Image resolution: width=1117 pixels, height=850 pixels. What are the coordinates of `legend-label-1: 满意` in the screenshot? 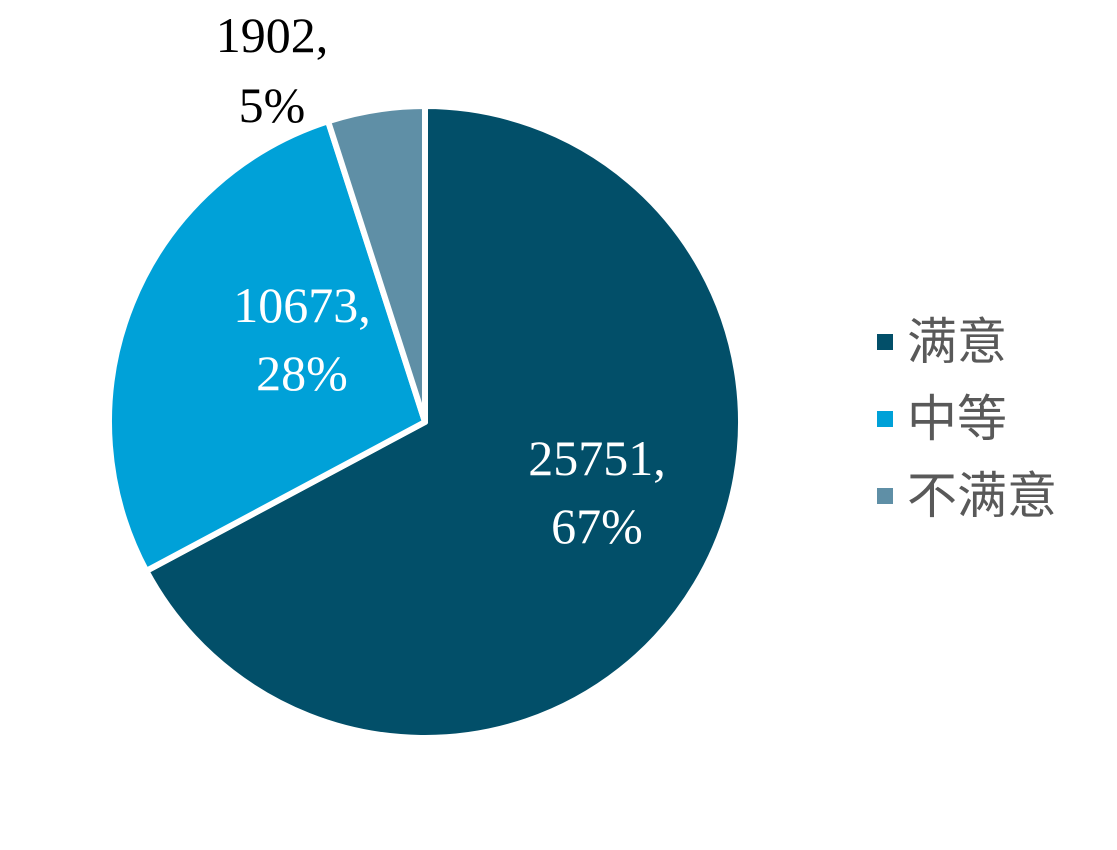 It's located at (957, 342).